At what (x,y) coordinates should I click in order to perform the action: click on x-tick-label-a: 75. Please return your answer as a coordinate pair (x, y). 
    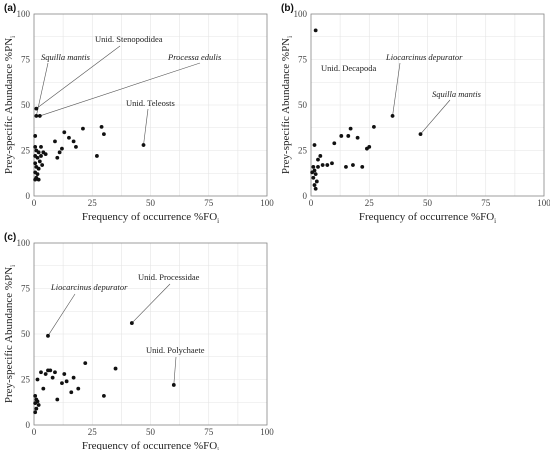
    Looking at the image, I should click on (209, 203).